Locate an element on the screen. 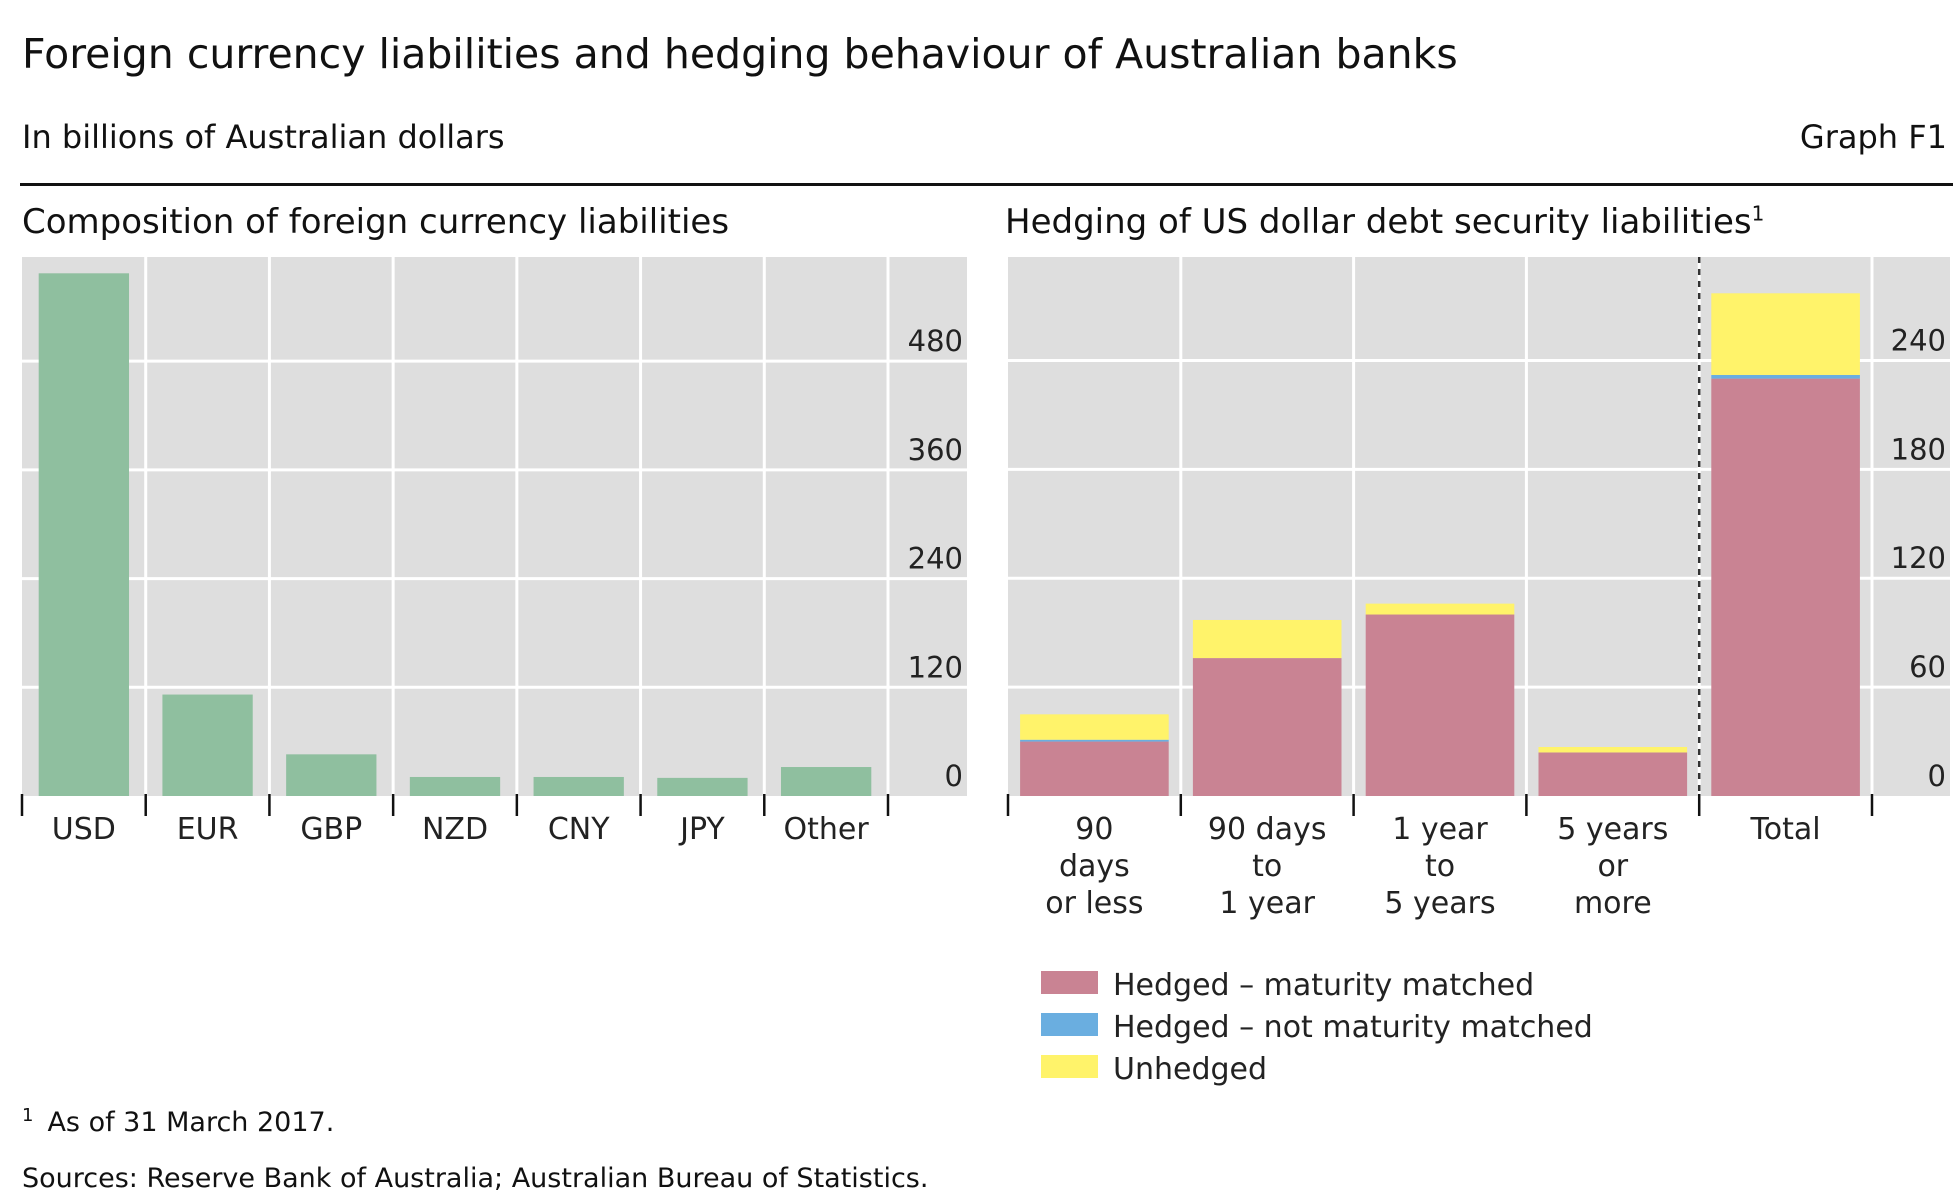 This screenshot has width=1955, height=1201. chart2-category-label: days is located at coordinates (1094, 866).